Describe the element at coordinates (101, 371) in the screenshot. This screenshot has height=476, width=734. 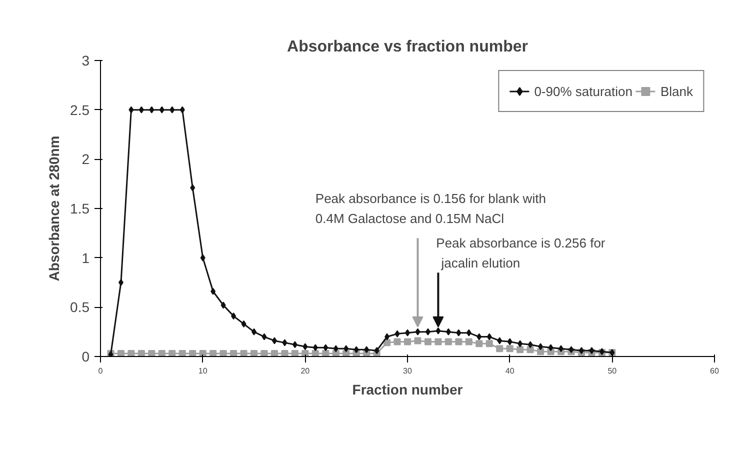
I see `x-tick-label: 0` at that location.